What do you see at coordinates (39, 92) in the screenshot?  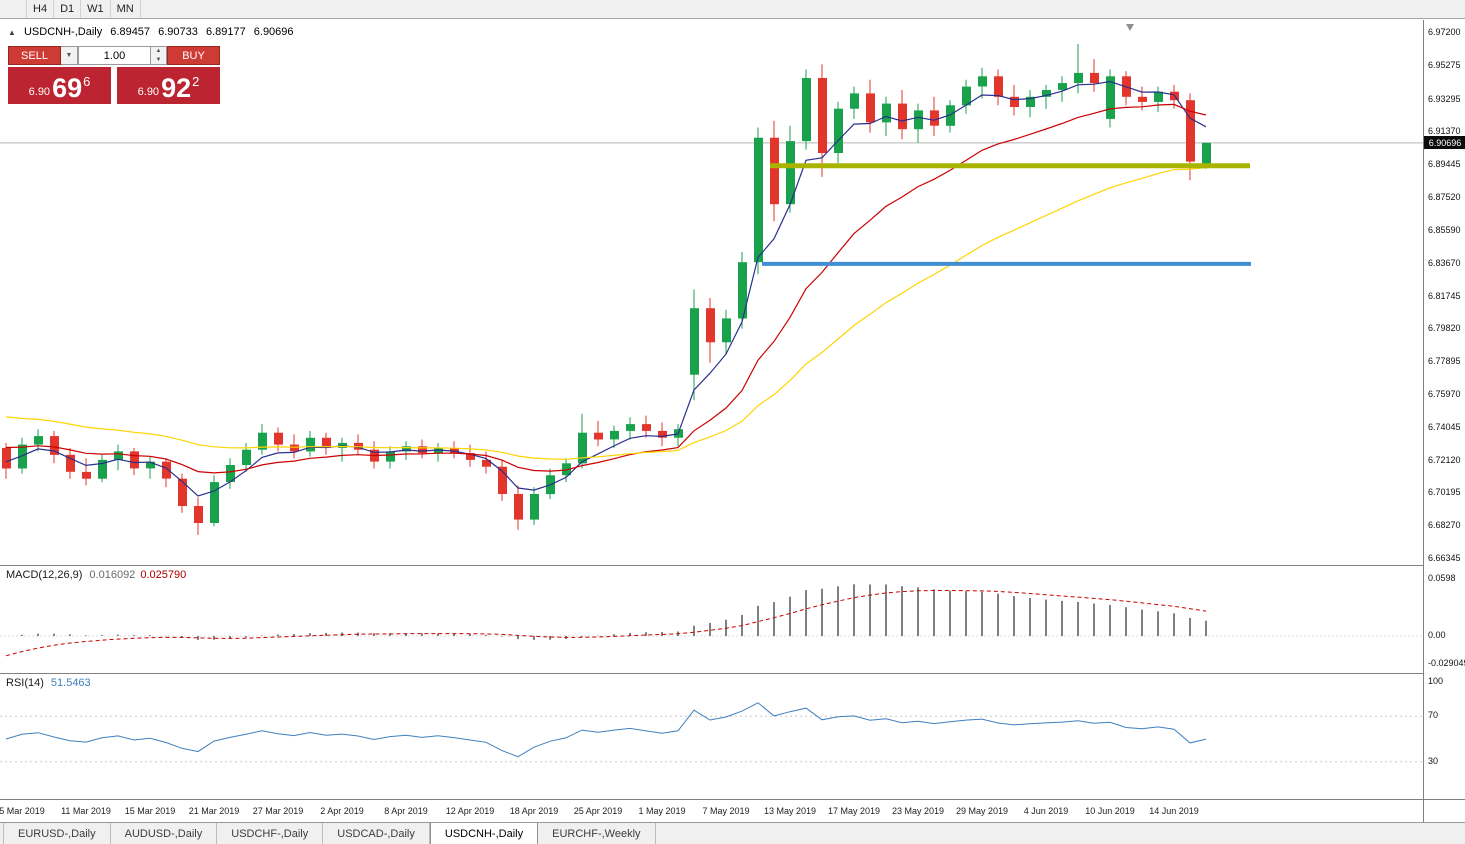 I see `sell-price-prefix: 6.90` at bounding box center [39, 92].